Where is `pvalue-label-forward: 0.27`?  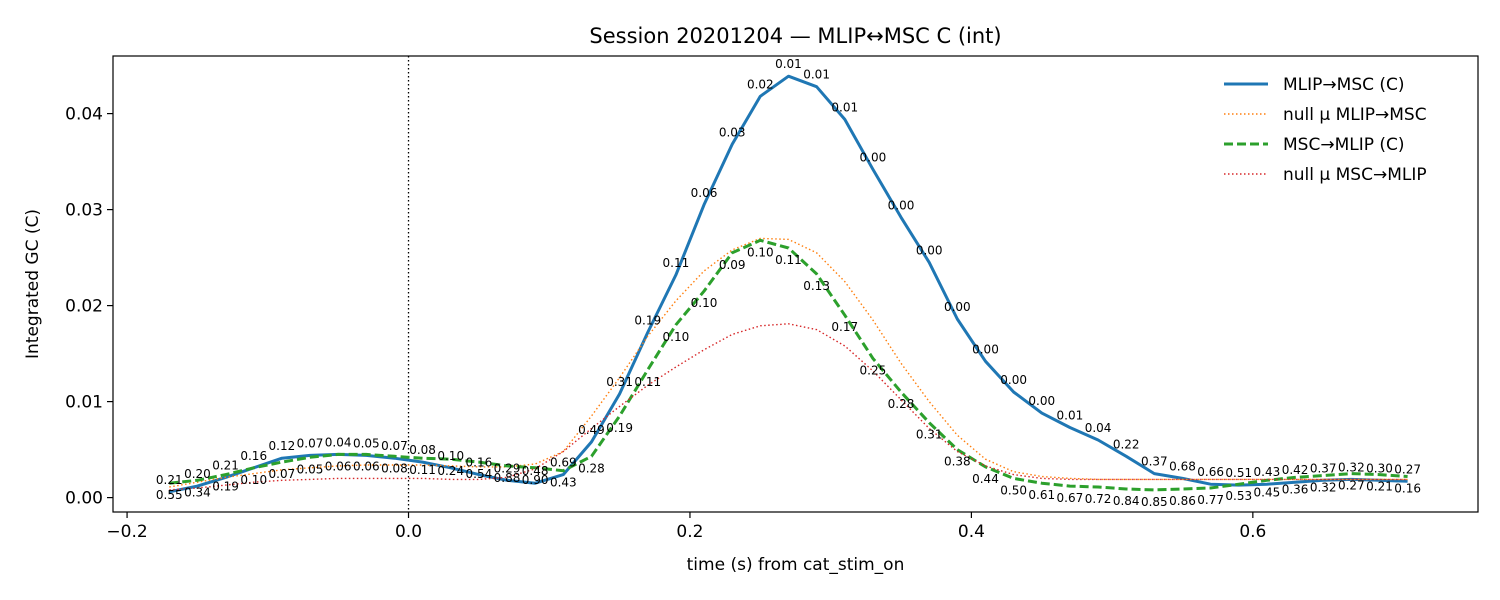 pvalue-label-forward: 0.27 is located at coordinates (1407, 469).